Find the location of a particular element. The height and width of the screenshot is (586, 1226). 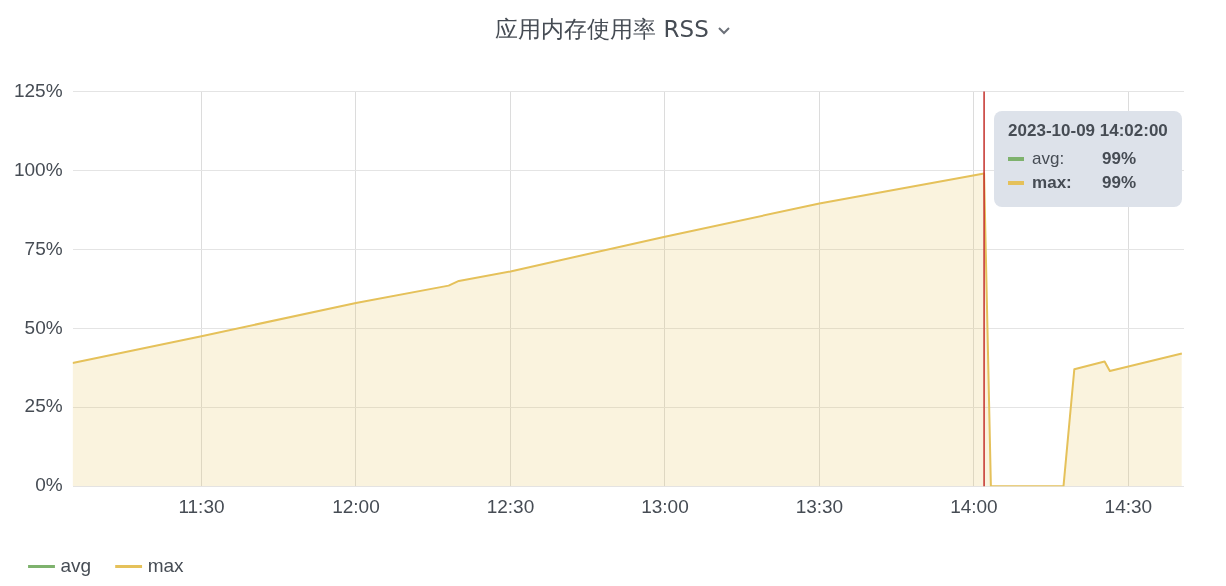

legend-label: max is located at coordinates (166, 565).